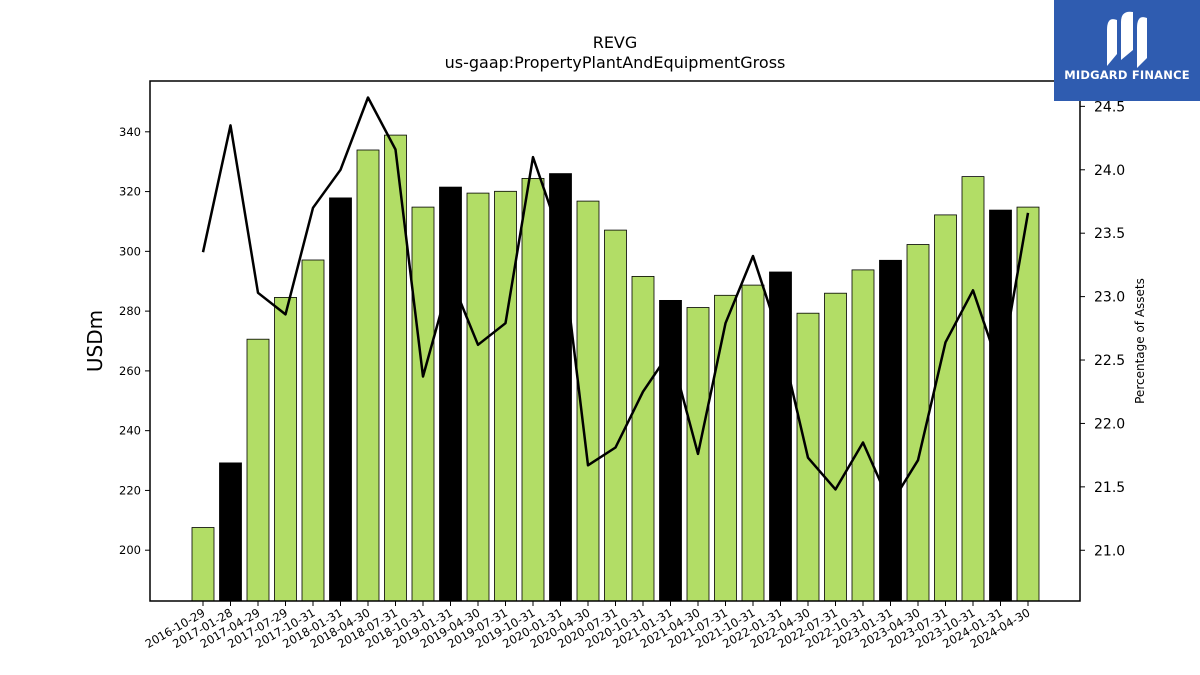  I want to click on brand-name: MIDGARD FINANCE, so click(1127, 75).